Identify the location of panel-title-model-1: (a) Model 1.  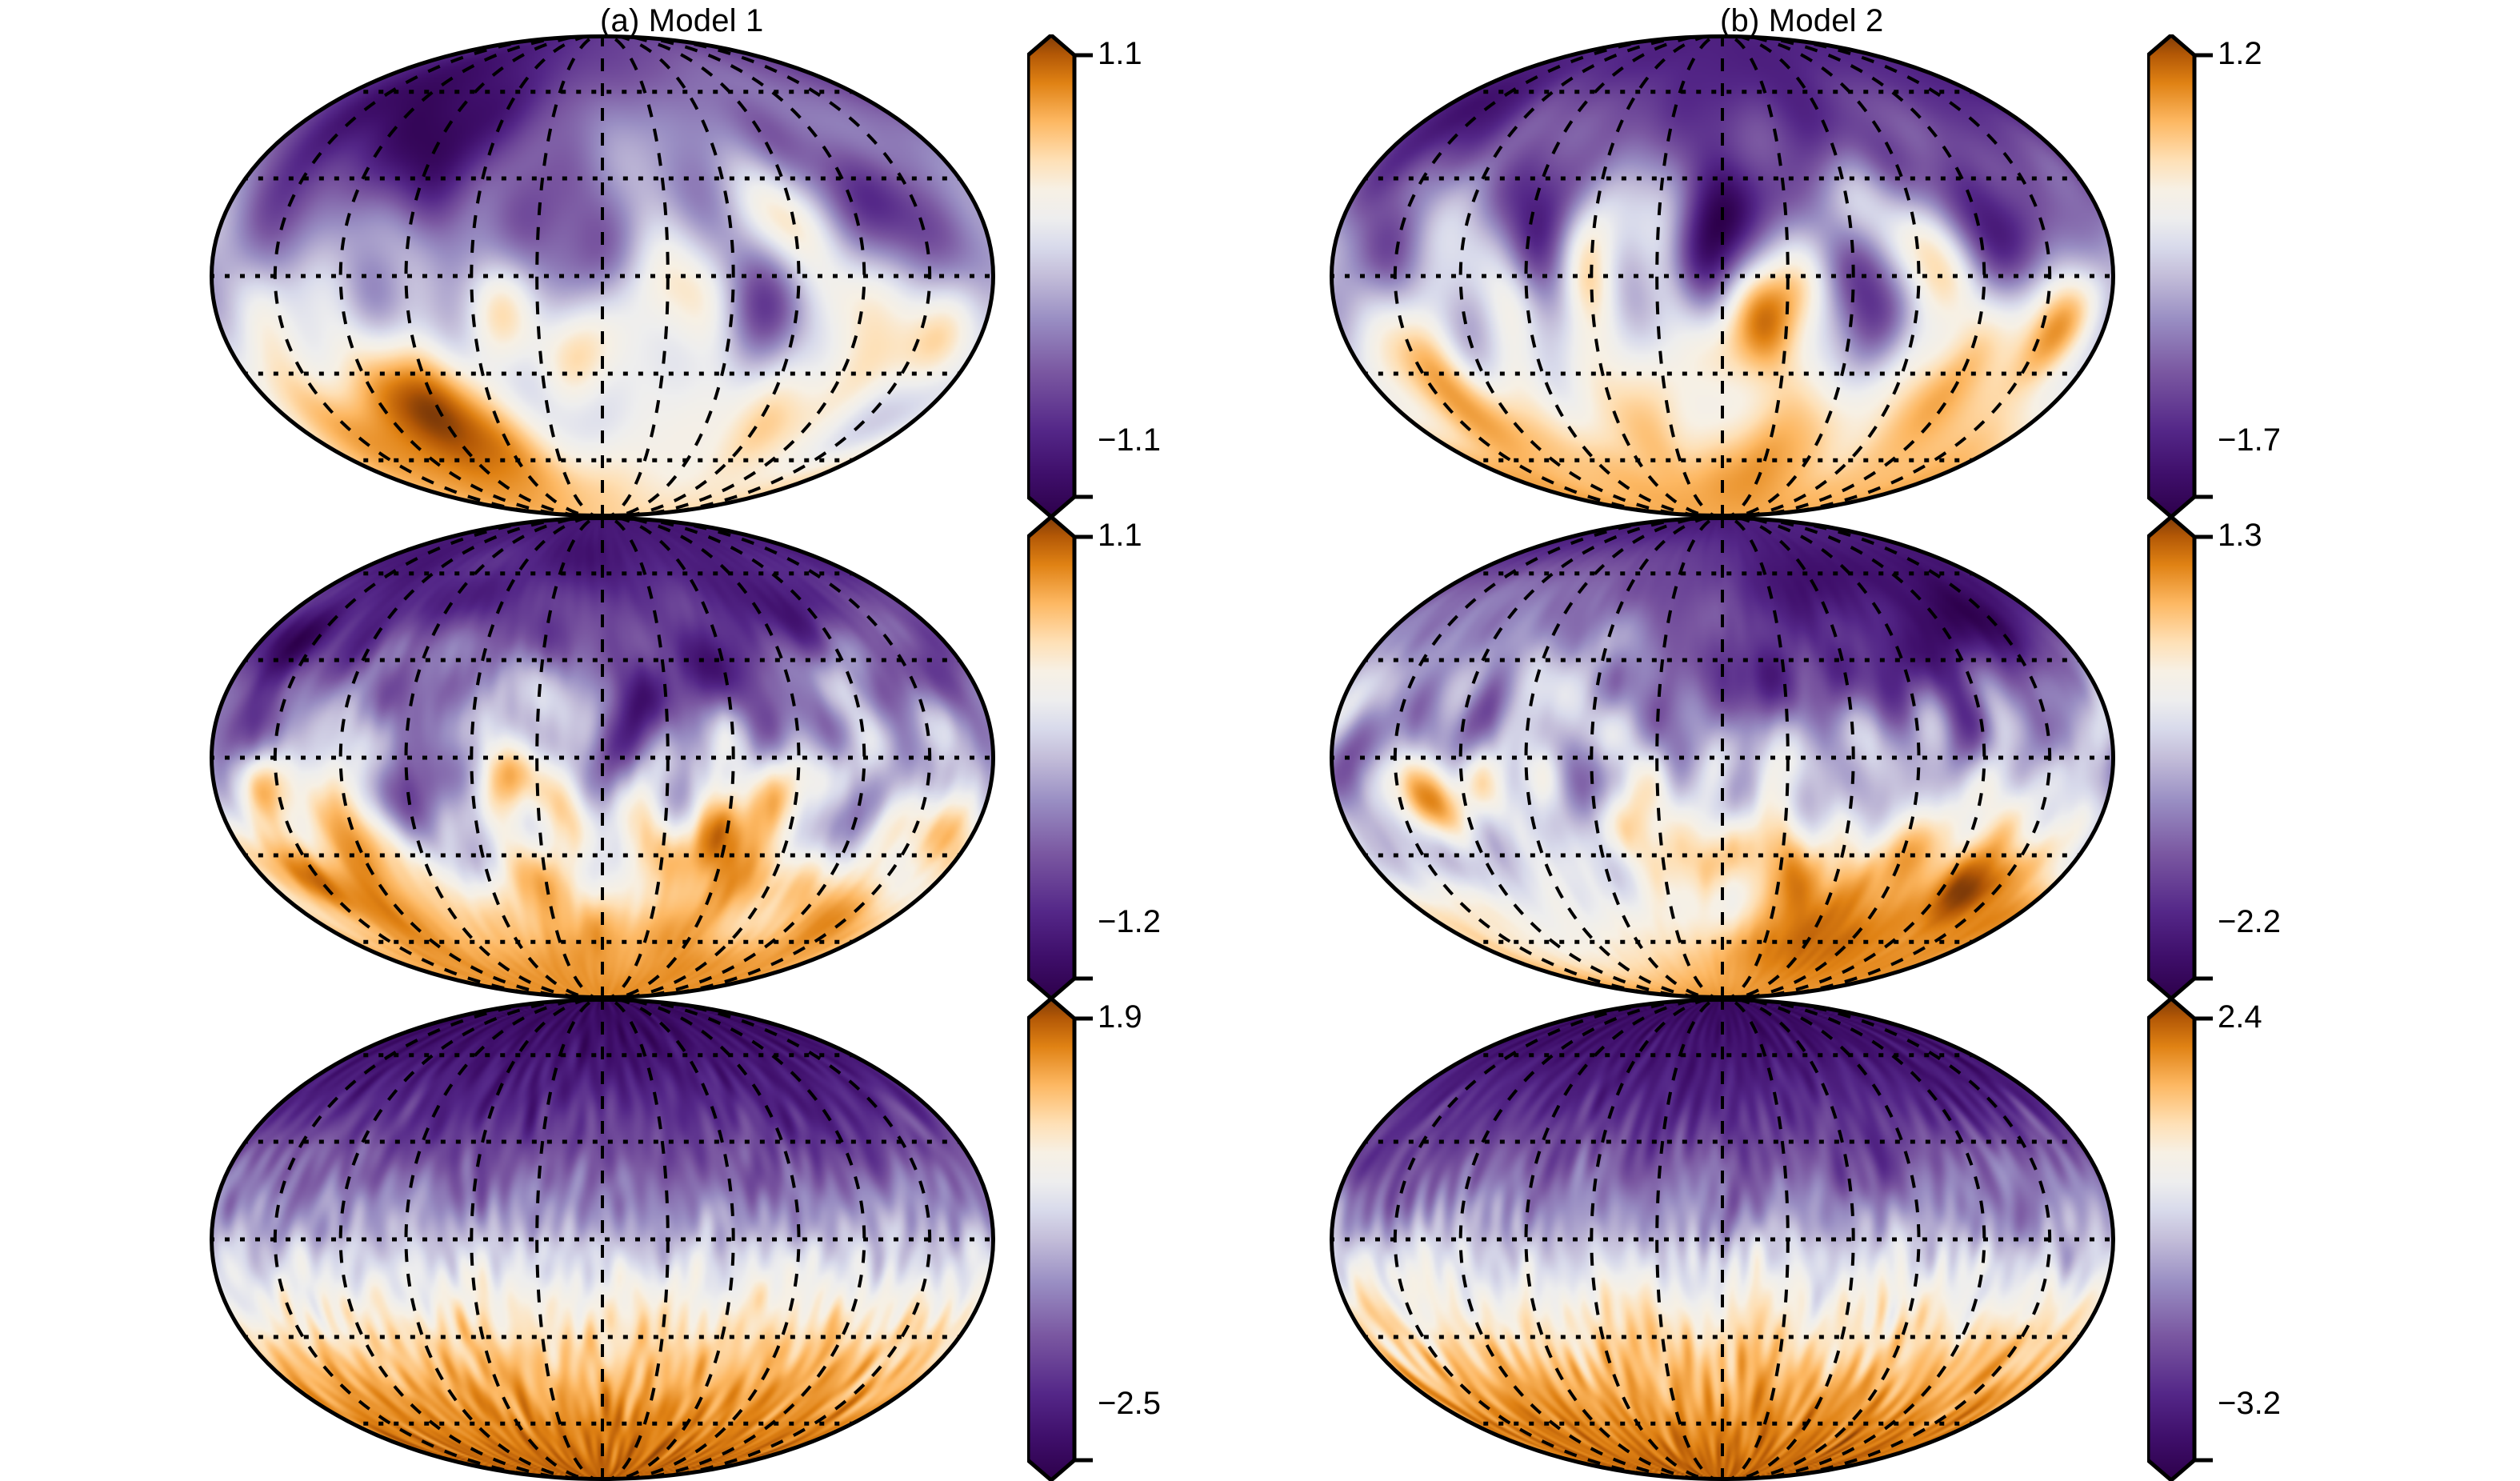
(682, 20).